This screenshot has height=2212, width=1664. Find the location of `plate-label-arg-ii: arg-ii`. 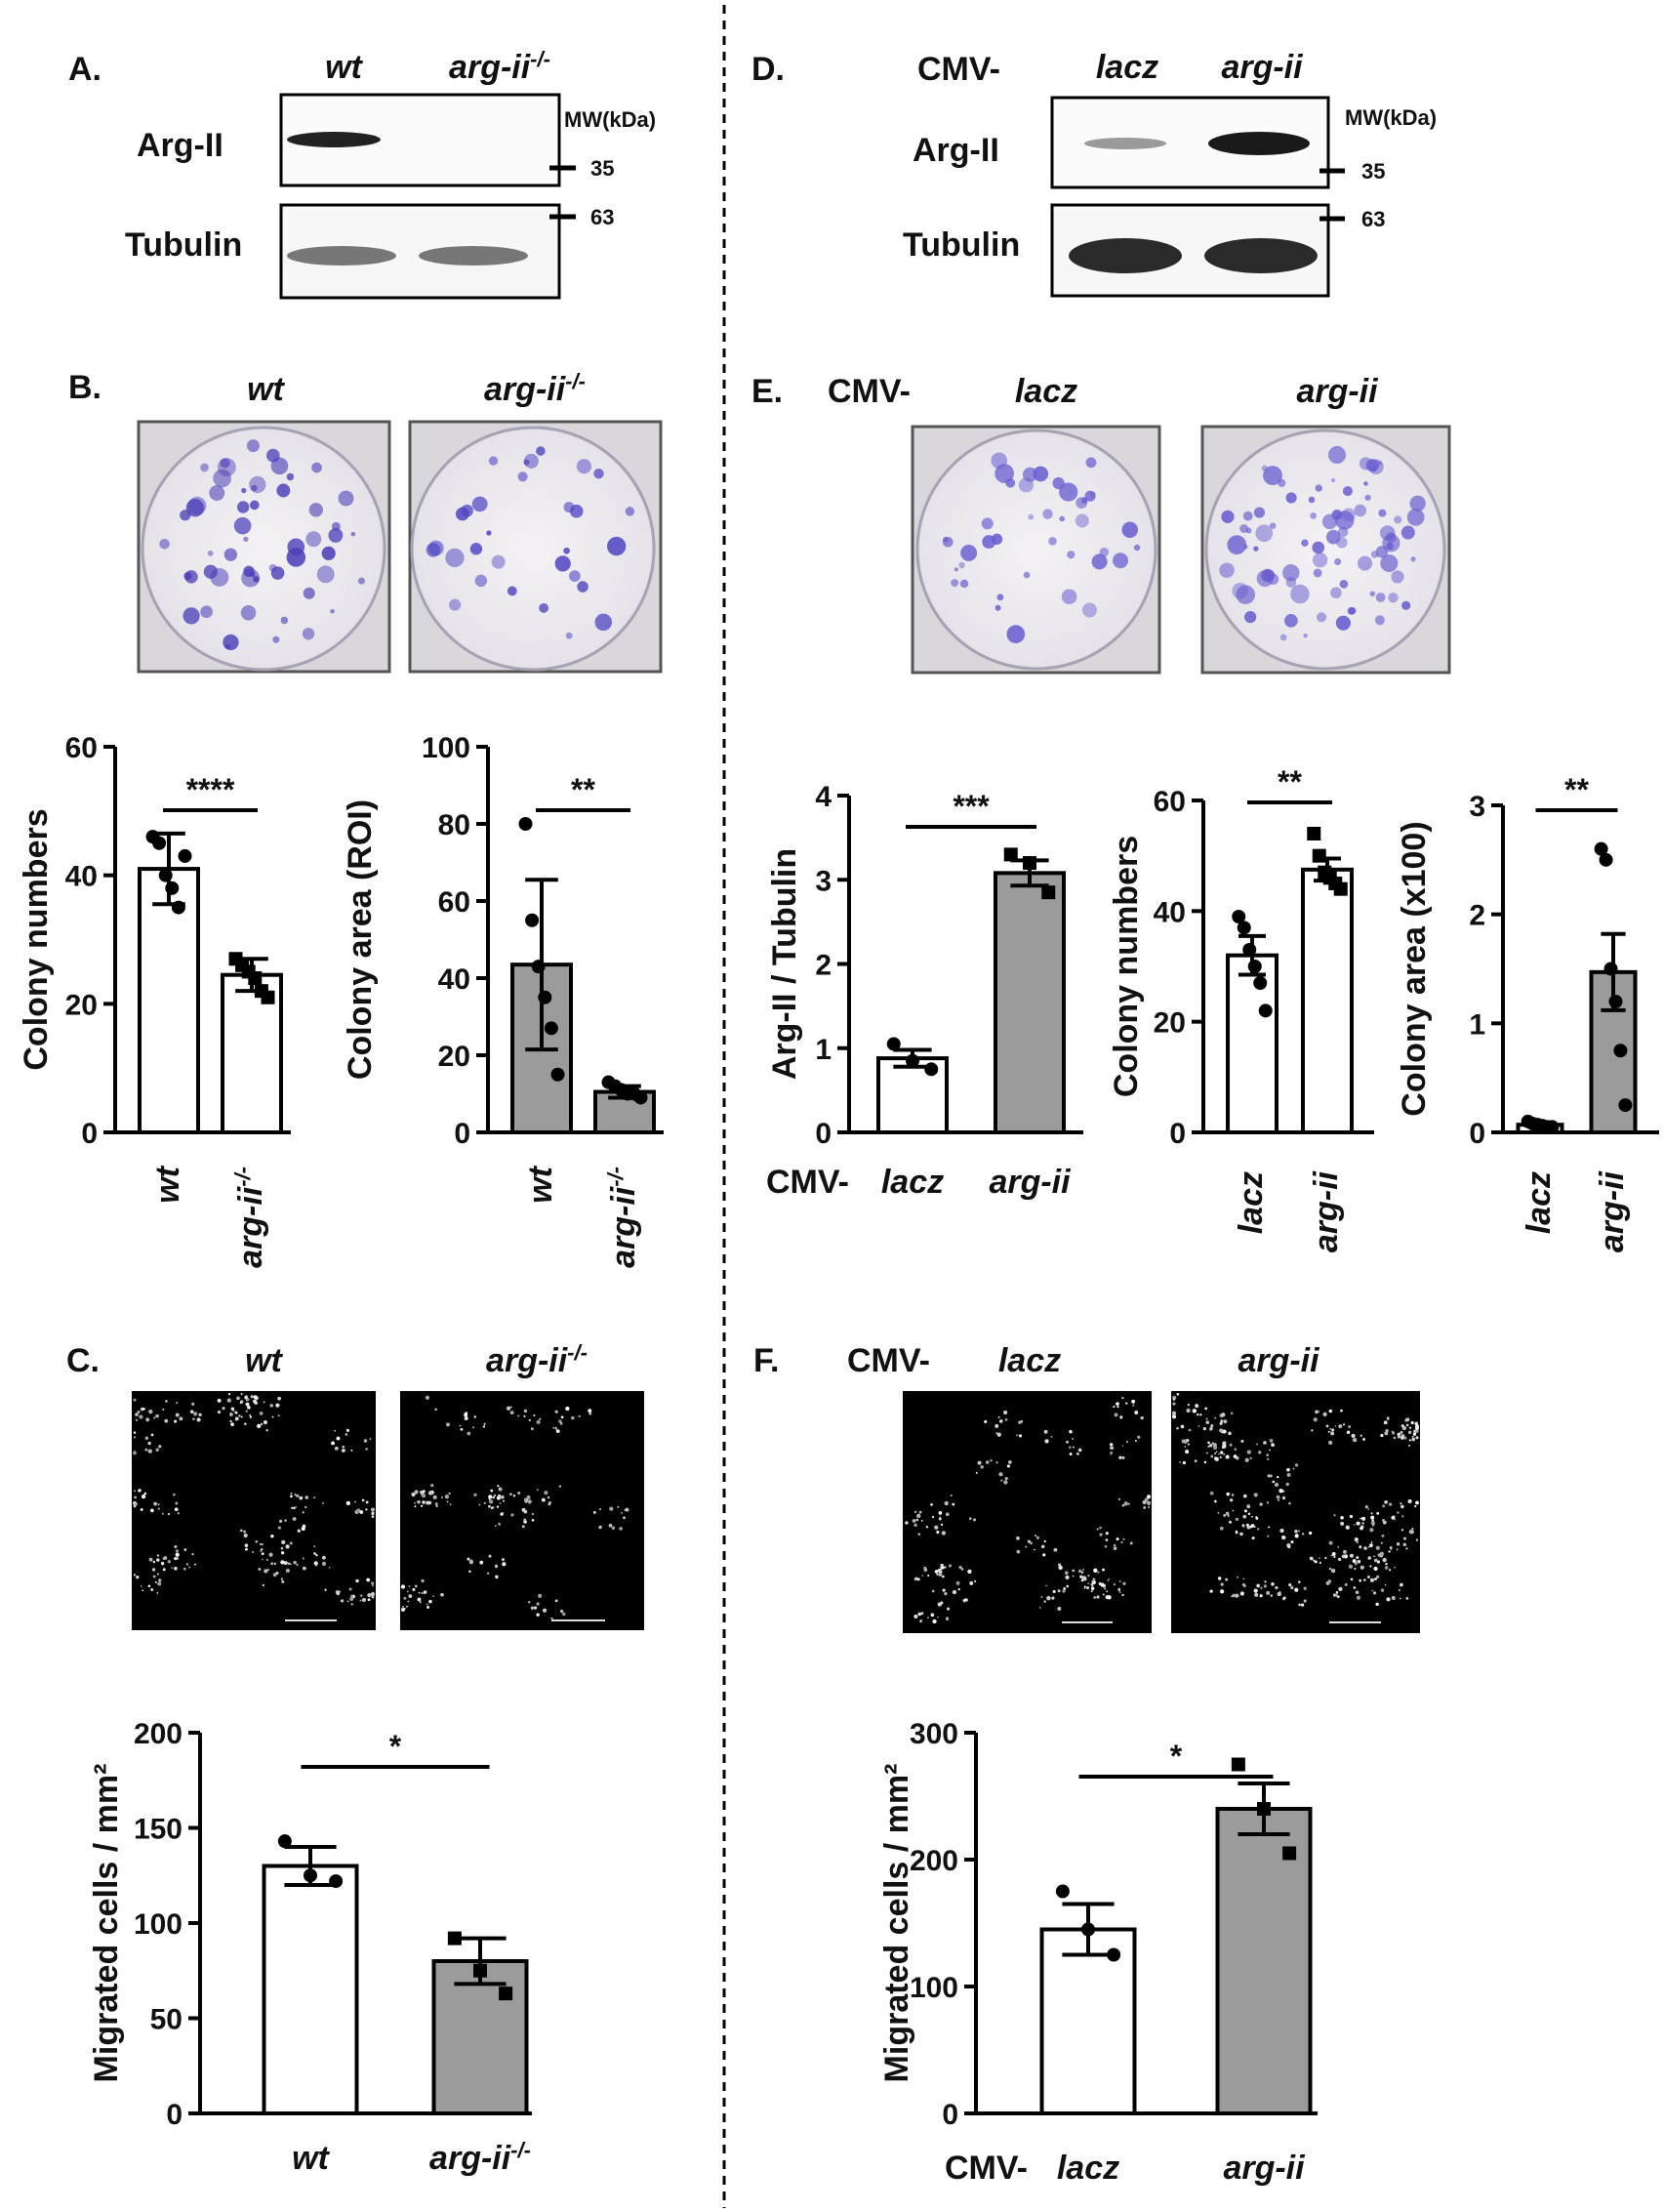

plate-label-arg-ii: arg-ii is located at coordinates (1338, 391).